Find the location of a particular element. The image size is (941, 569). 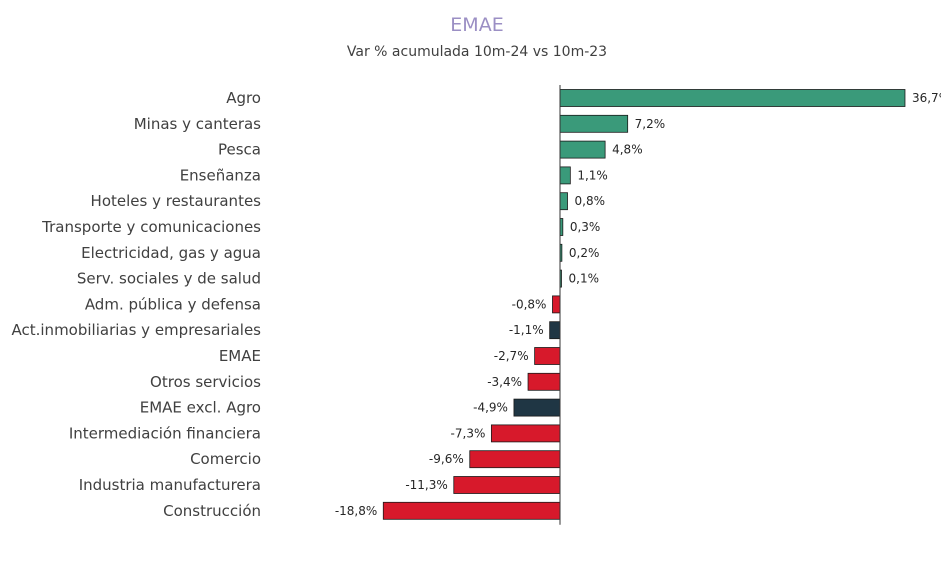

data-label: -0,8% is located at coordinates (529, 304).